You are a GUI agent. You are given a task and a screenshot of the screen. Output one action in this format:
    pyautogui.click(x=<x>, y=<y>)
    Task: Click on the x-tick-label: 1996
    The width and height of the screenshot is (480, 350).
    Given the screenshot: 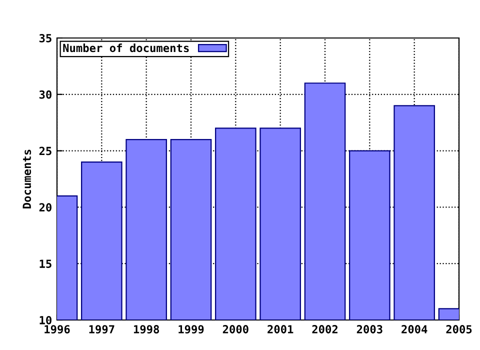 What is the action you would take?
    pyautogui.click(x=57, y=329)
    